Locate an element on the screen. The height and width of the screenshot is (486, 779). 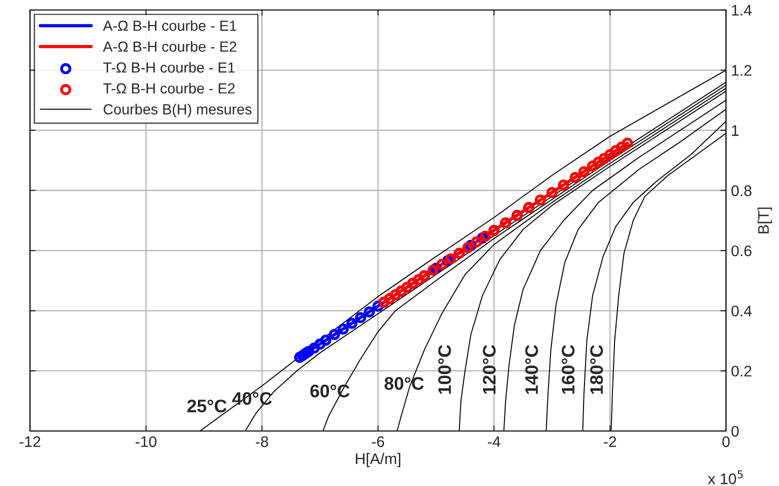
x-tick-label: -2 is located at coordinates (610, 441).